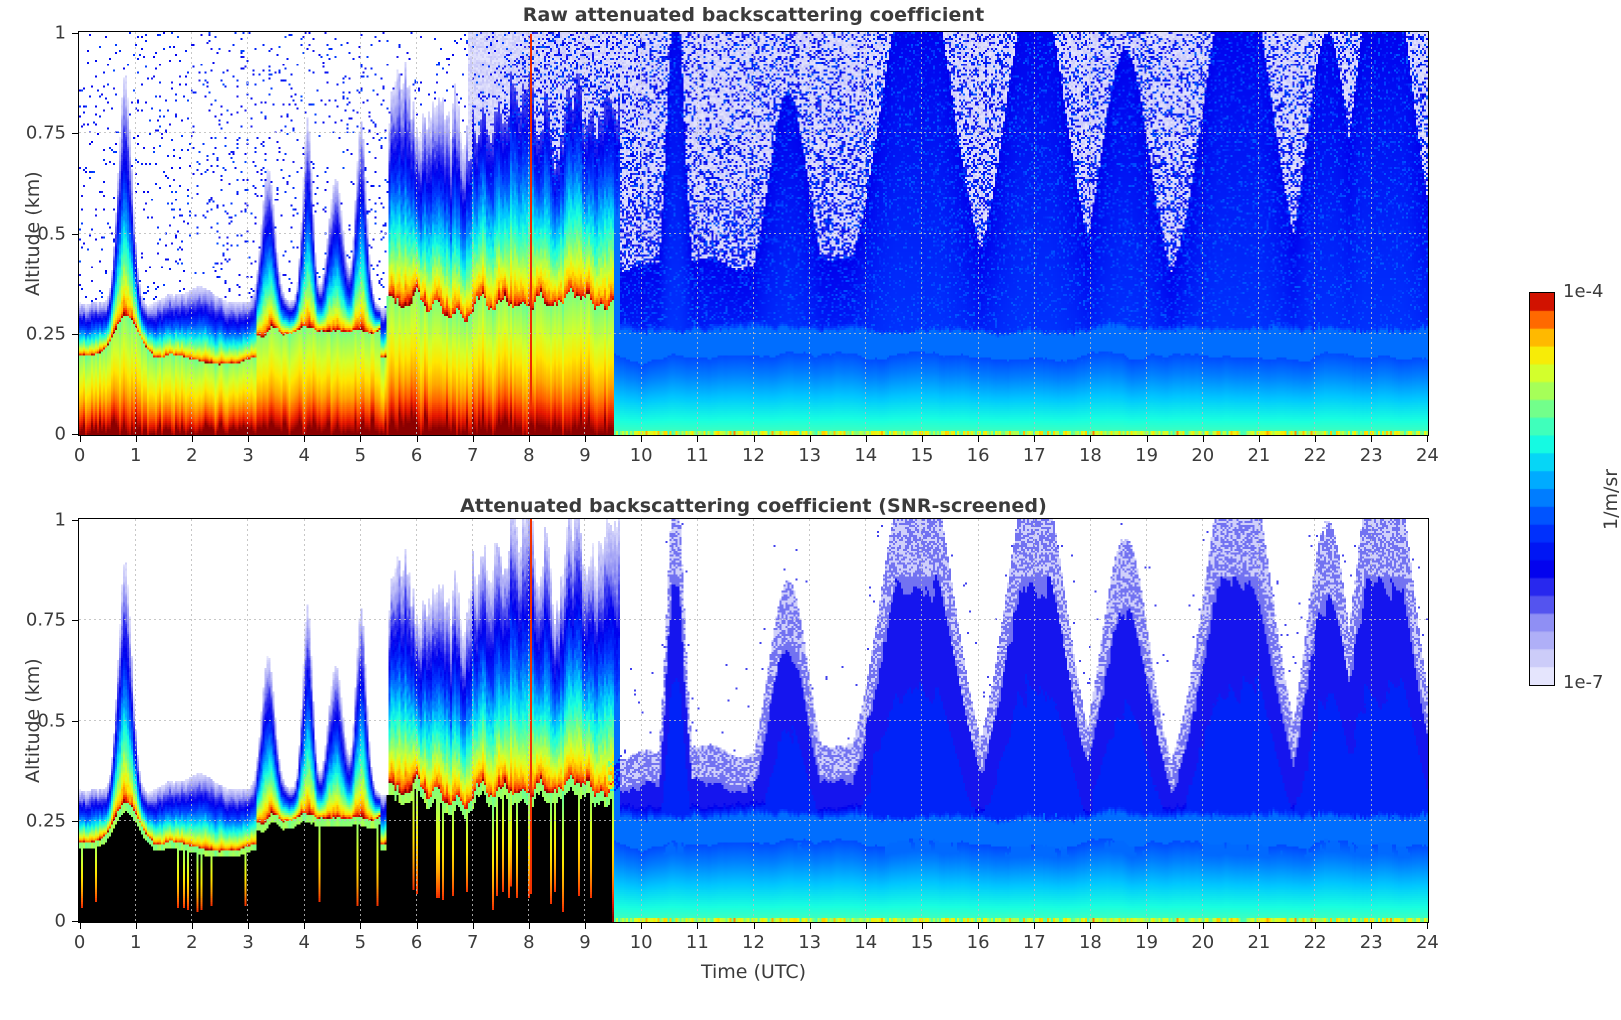 This screenshot has height=1020, width=1621. What do you see at coordinates (1610, 499) in the screenshot?
I see `colorbar-unit-label: 1/m/sr` at bounding box center [1610, 499].